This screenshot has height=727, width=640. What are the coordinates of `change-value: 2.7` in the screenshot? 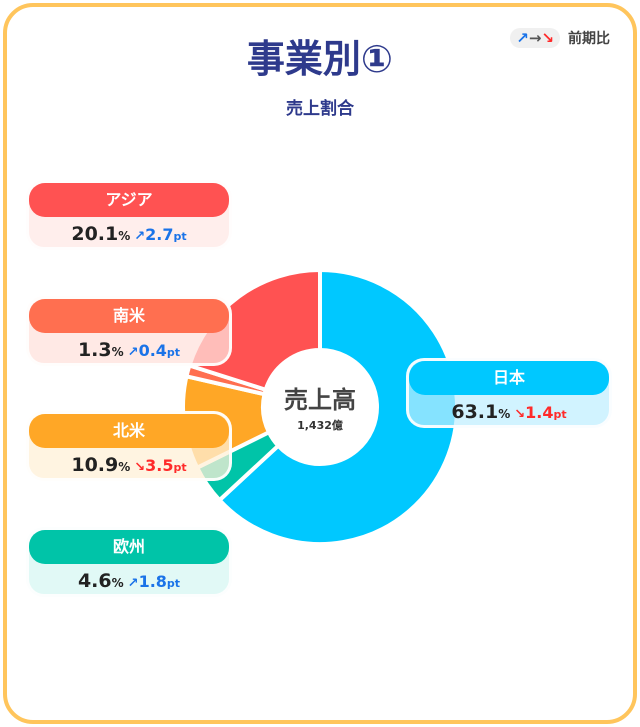 It's located at (159, 234).